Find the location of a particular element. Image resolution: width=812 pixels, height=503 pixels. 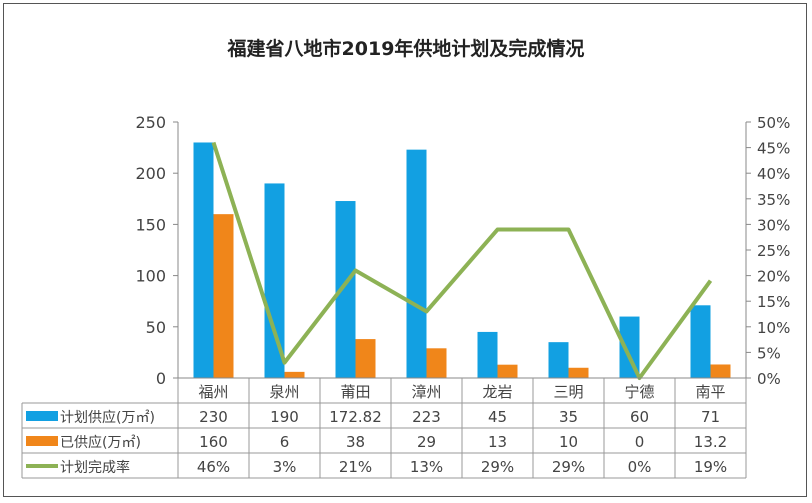

table-cell: 21% is located at coordinates (355, 467).